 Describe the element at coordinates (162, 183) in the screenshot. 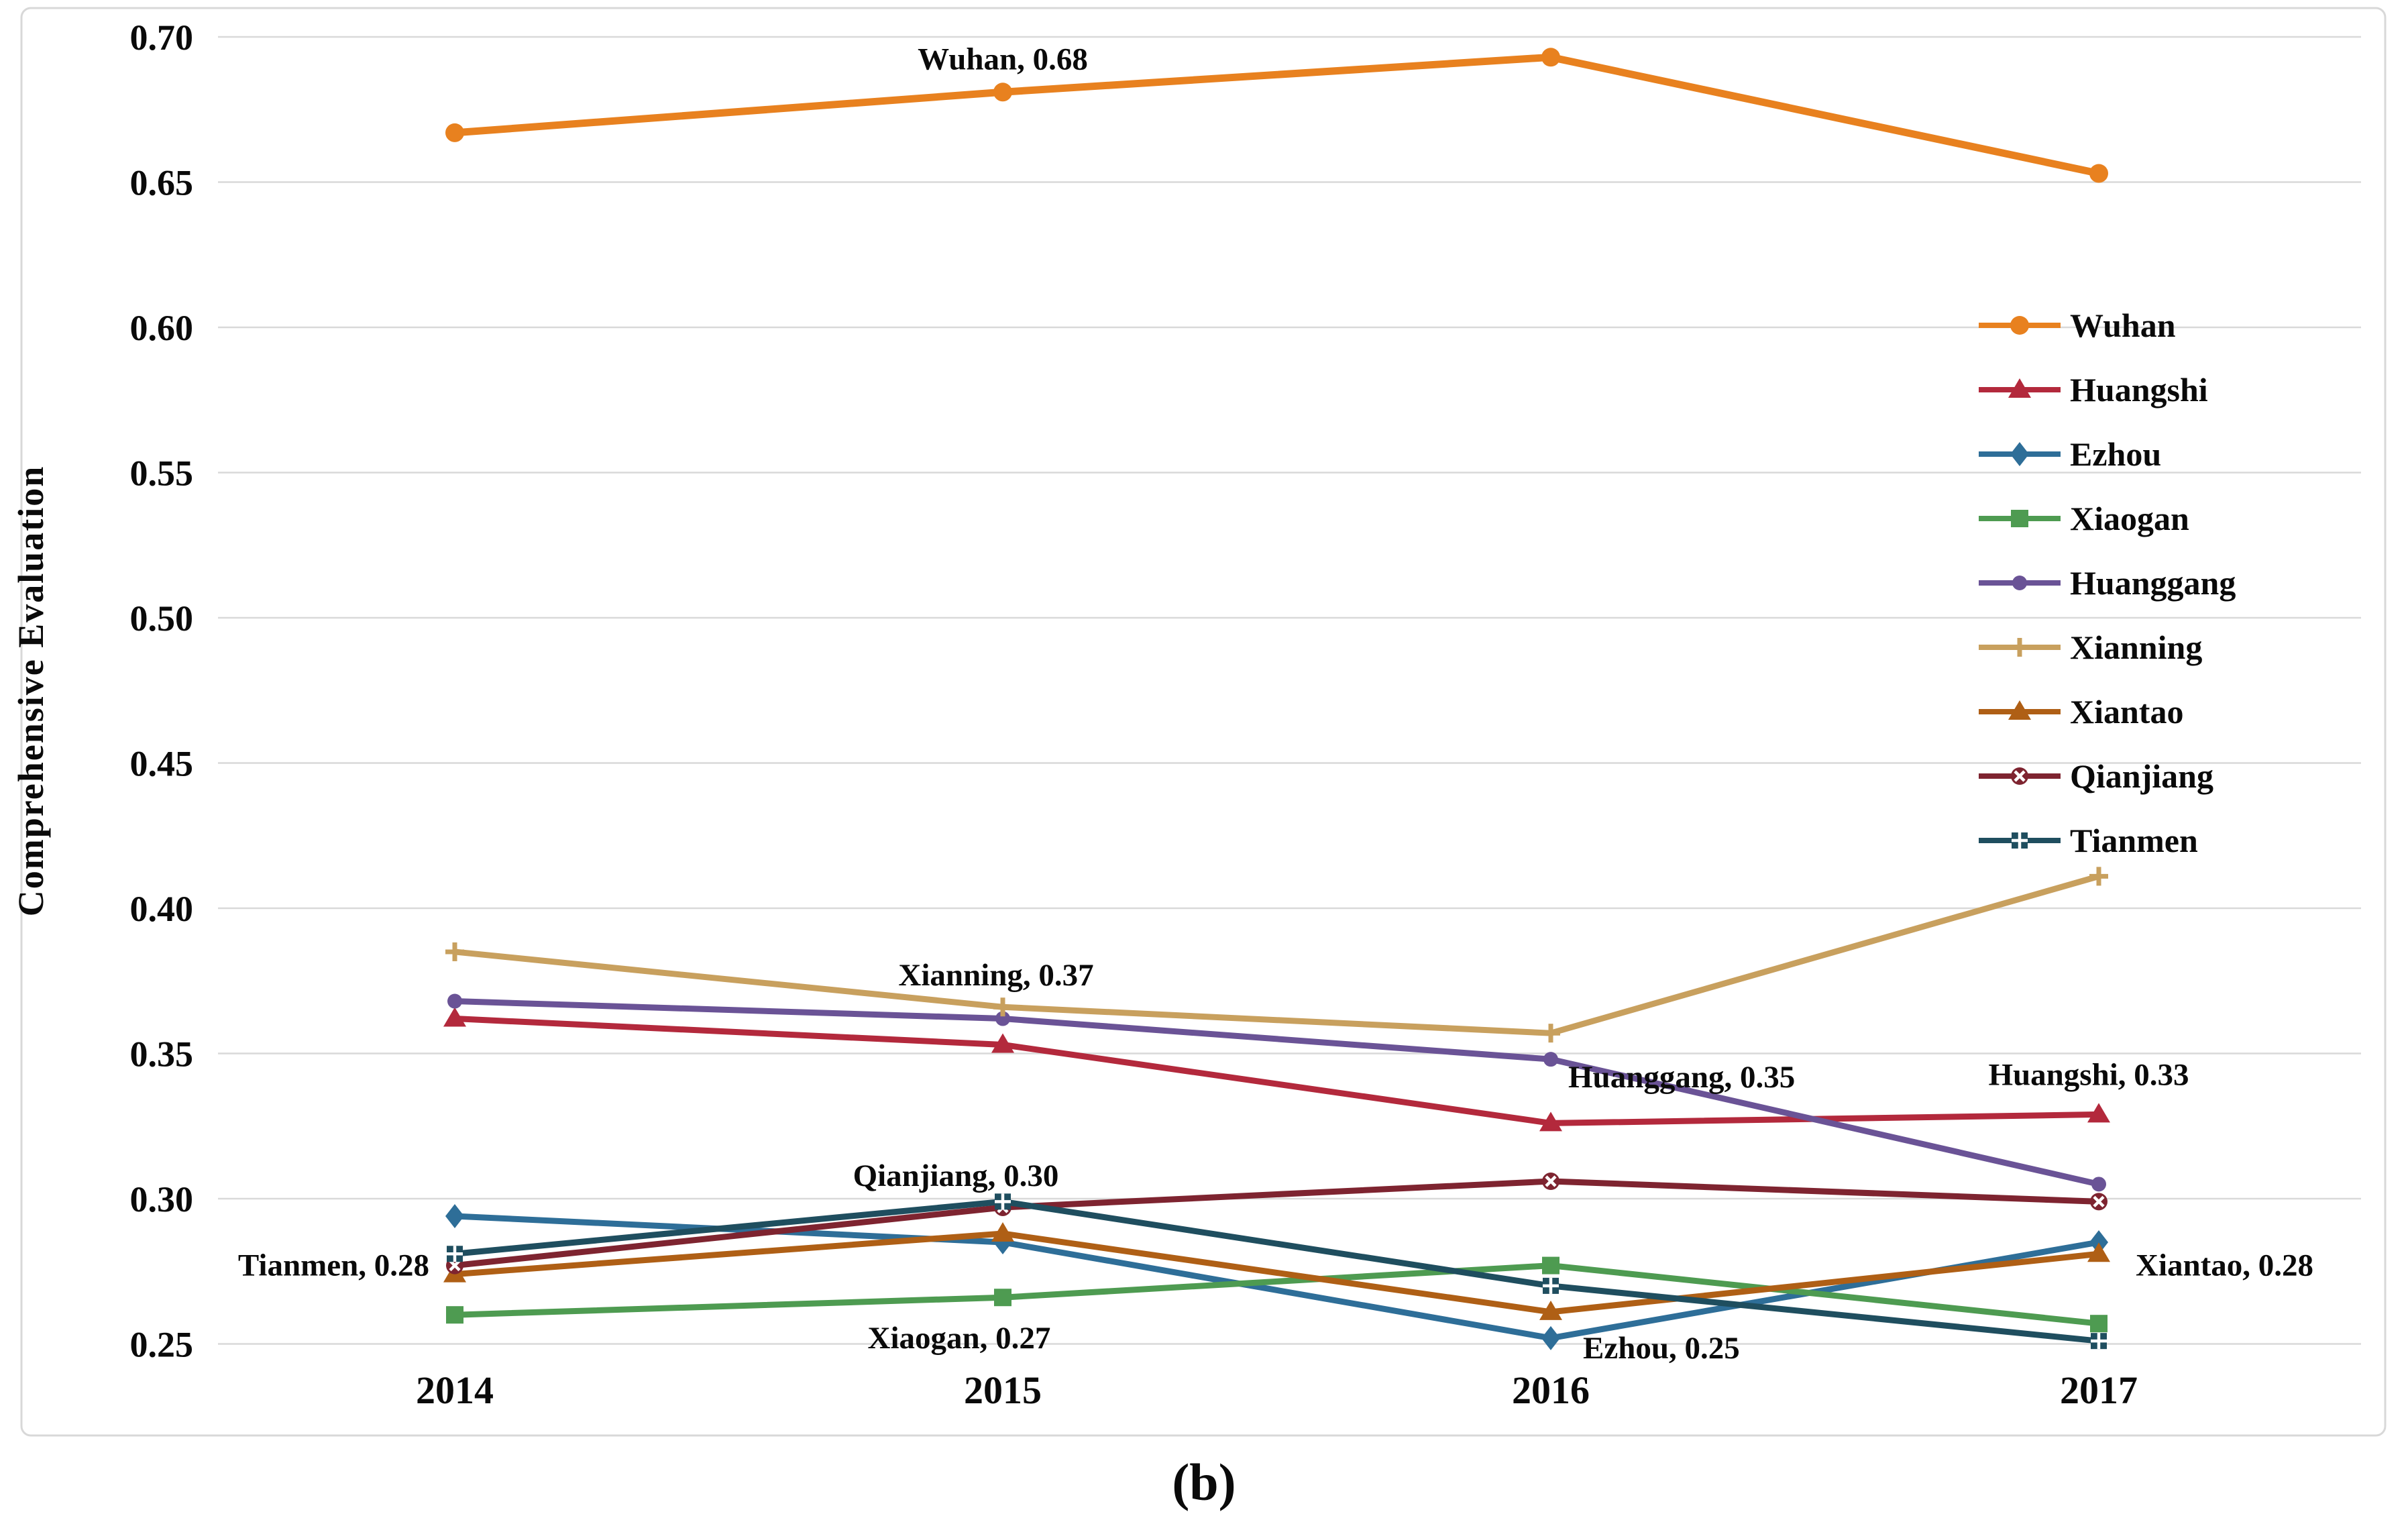

I see `y-tick-label: 0.65` at that location.